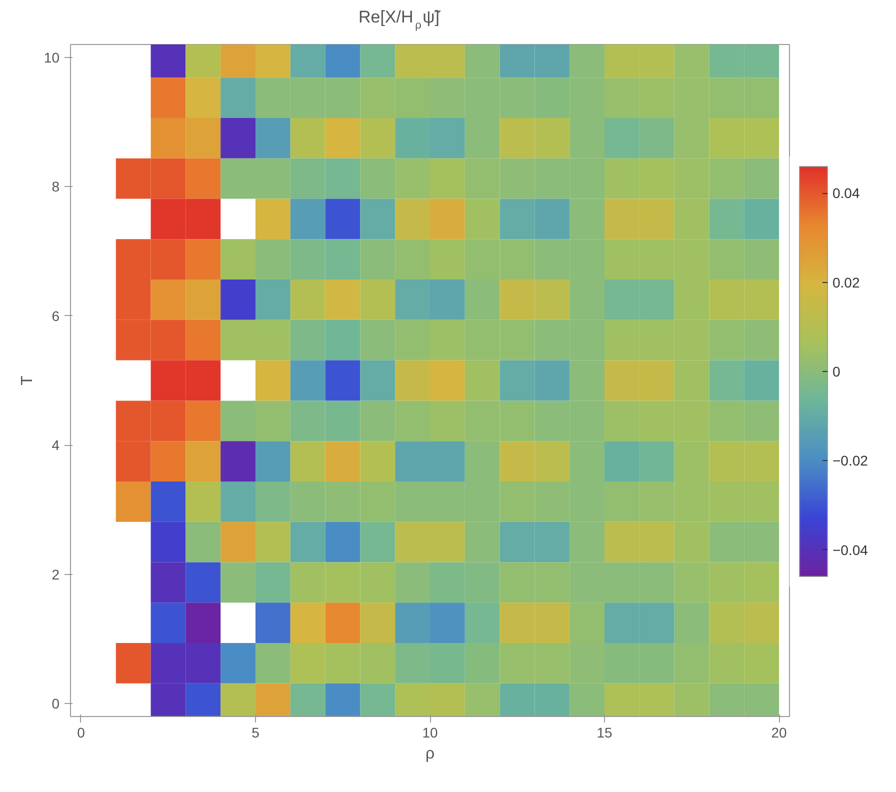 This screenshot has width=896, height=792. I want to click on color-bar-label: 0.02, so click(846, 282).